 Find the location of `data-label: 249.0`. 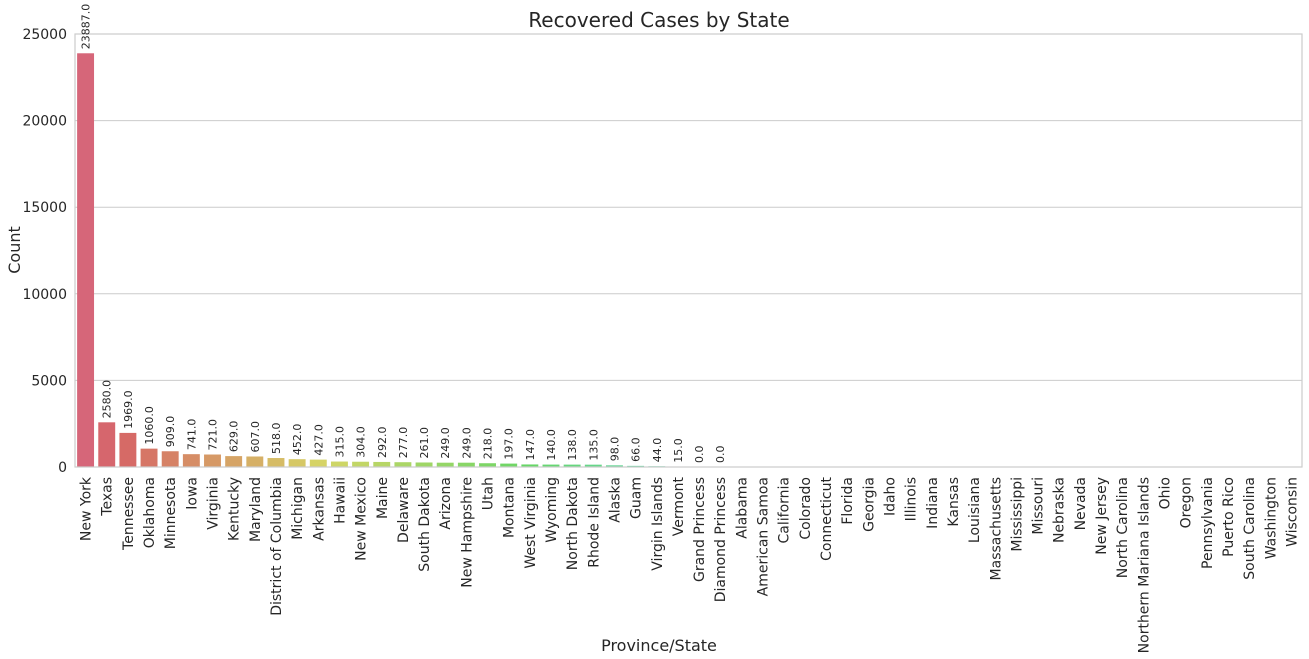

data-label: 249.0 is located at coordinates (466, 443).